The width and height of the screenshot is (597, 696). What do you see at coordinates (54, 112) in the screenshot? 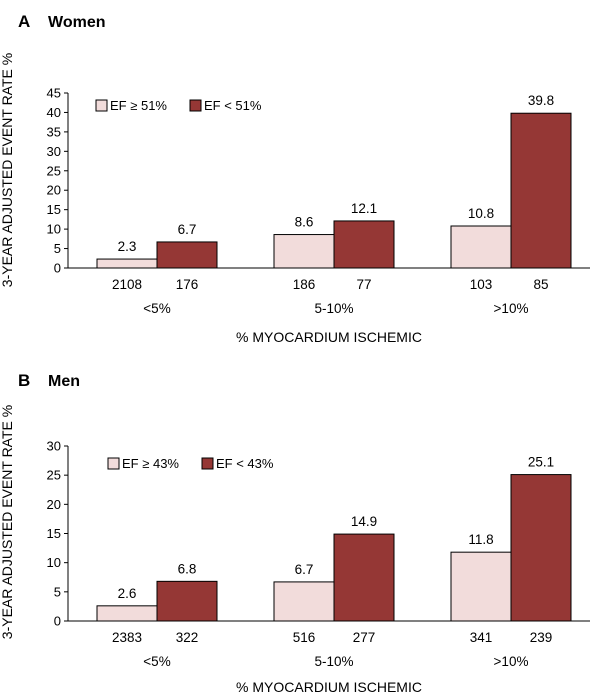
I see `y-tick-label: 40` at bounding box center [54, 112].